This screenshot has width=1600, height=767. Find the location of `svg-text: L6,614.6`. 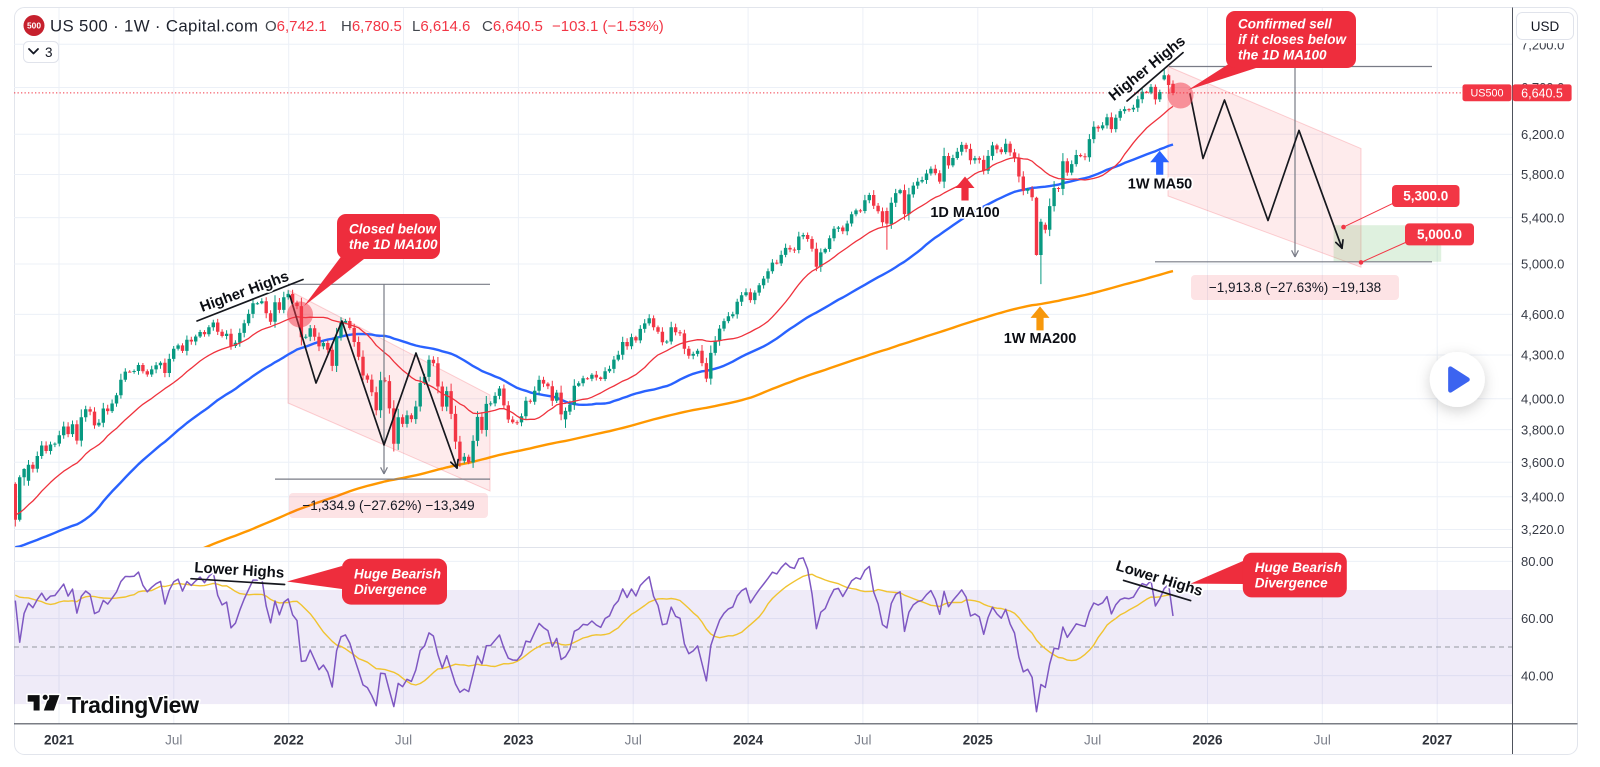

svg-text: L6,614.6 is located at coordinates (441, 26).